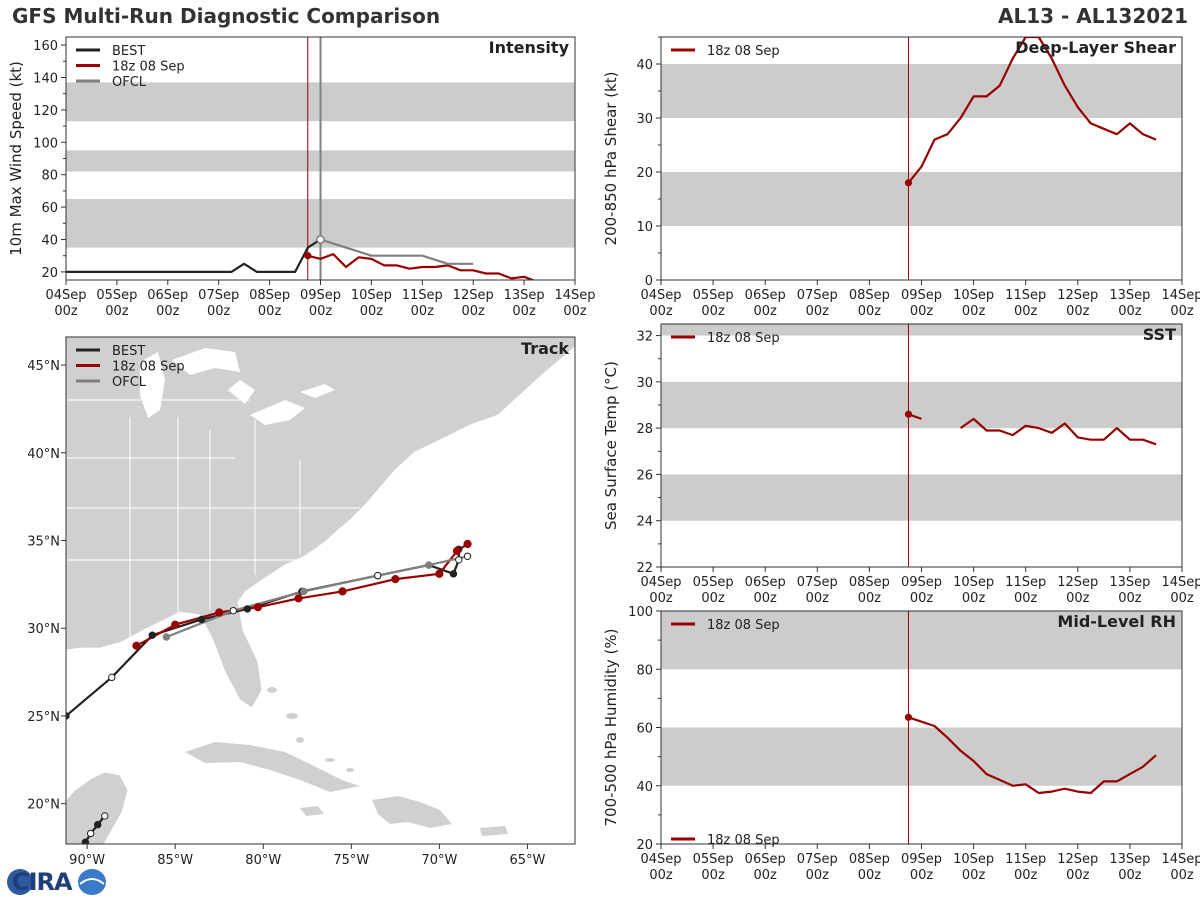 The width and height of the screenshot is (1200, 900). What do you see at coordinates (312, 811) in the screenshot?
I see `land-jamaica` at bounding box center [312, 811].